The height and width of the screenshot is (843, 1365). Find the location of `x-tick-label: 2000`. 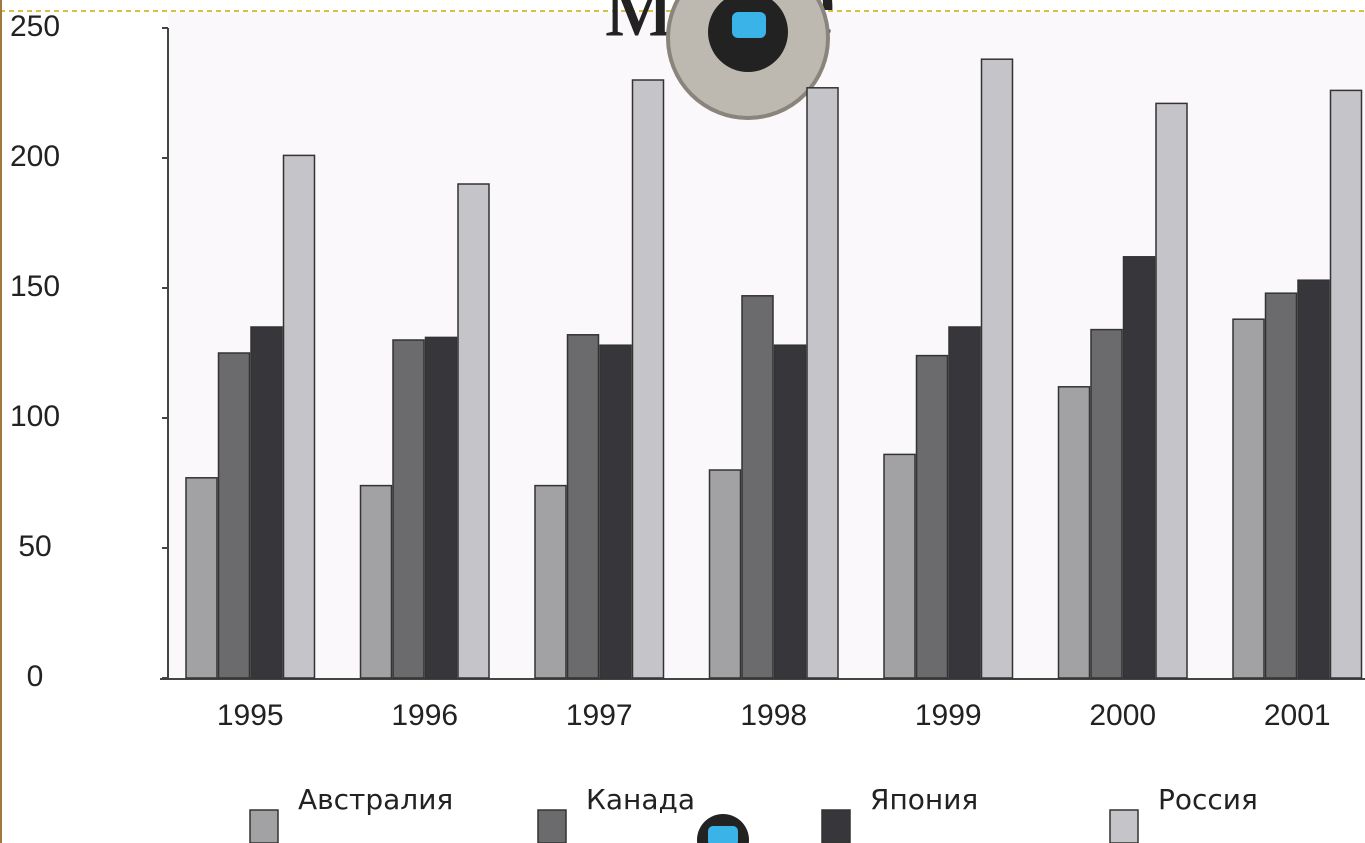

x-tick-label: 2000 is located at coordinates (1122, 715).